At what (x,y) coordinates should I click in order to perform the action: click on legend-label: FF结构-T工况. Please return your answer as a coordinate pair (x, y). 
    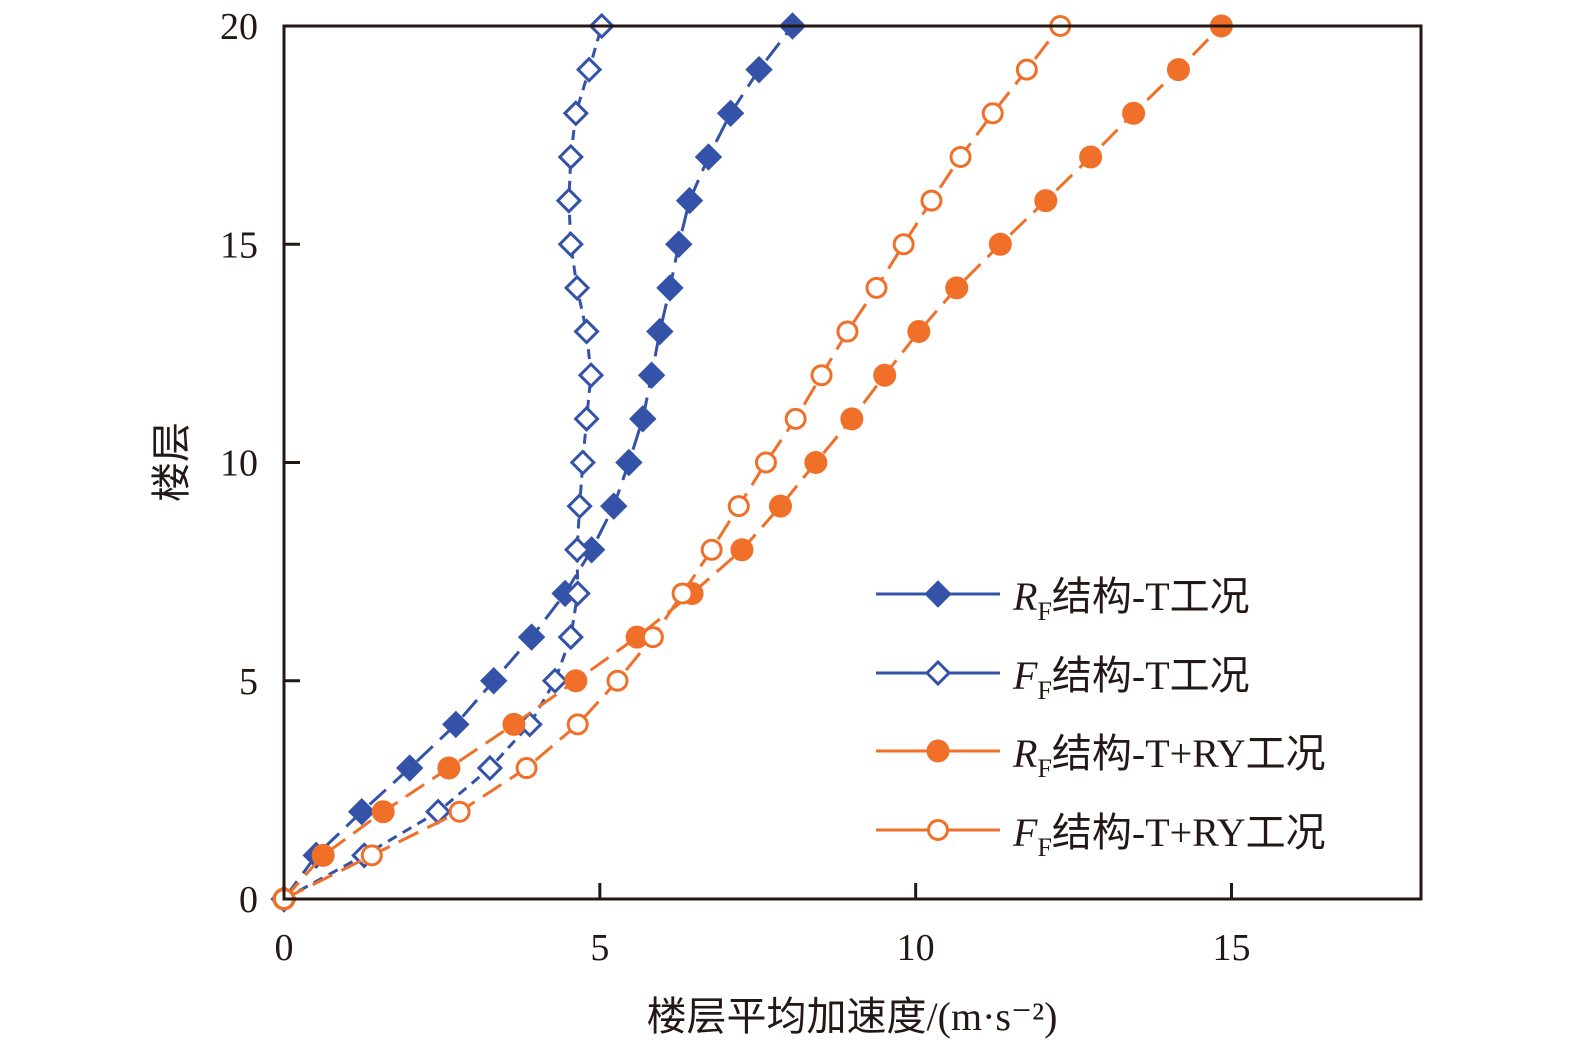
    Looking at the image, I should click on (1131, 679).